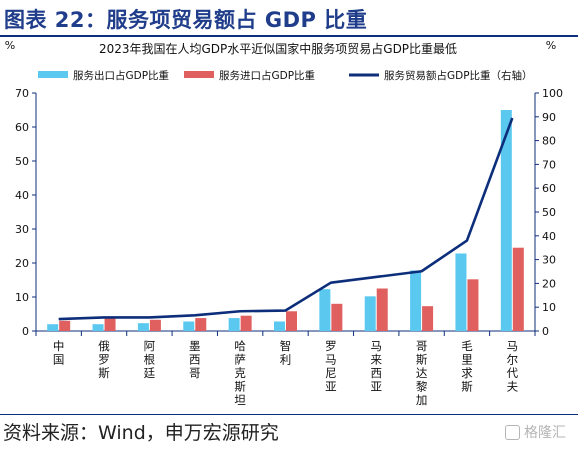  Describe the element at coordinates (195, 359) in the screenshot. I see `x-tick-label: 墨西哥` at that location.